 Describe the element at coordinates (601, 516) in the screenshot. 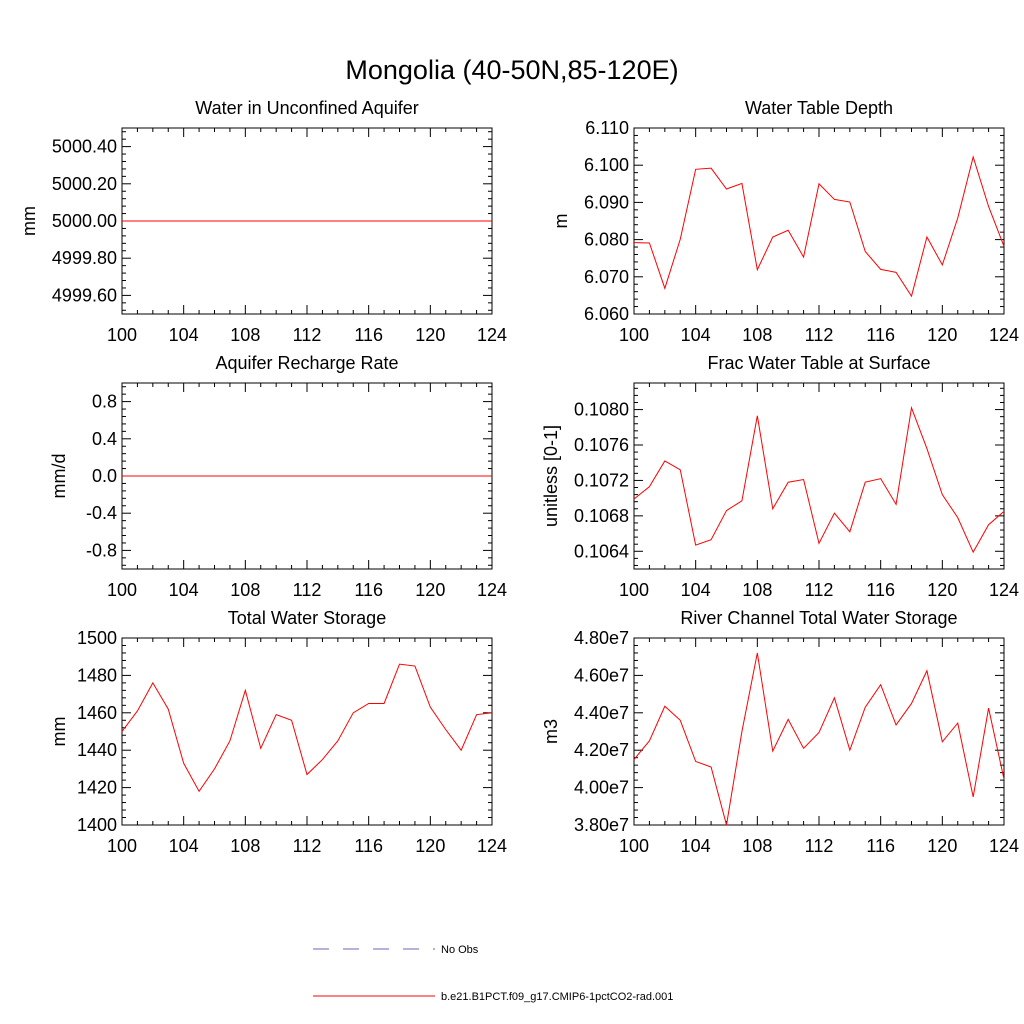

I see `panel-3-y-tick-label: 0.1068` at that location.